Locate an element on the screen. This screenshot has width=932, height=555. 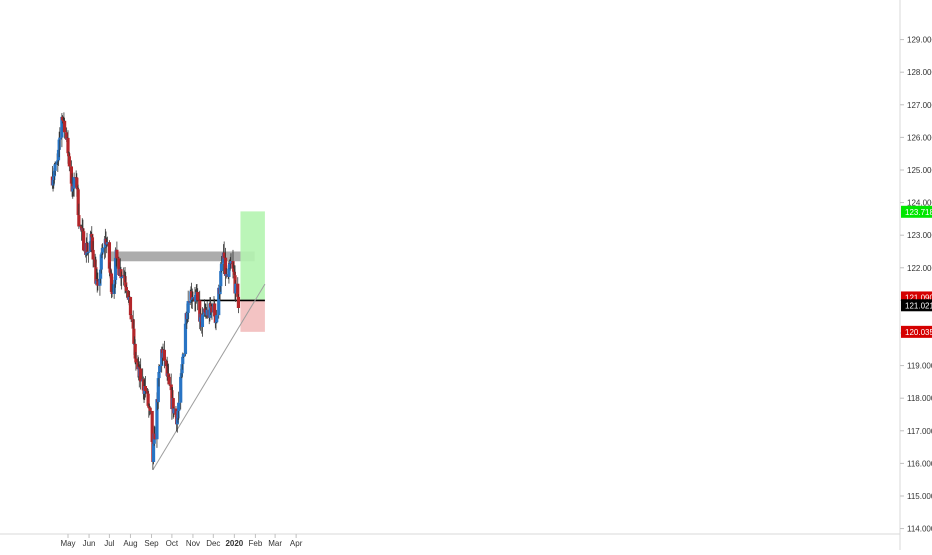
resistance-zone is located at coordinates (182, 256).